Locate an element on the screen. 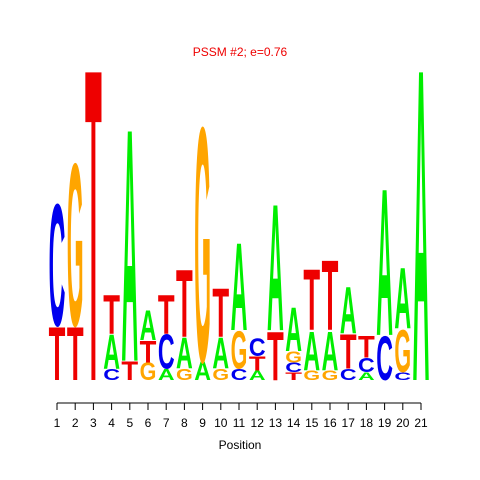 The image size is (480, 480). x-tick-label: 15 is located at coordinates (312, 423).